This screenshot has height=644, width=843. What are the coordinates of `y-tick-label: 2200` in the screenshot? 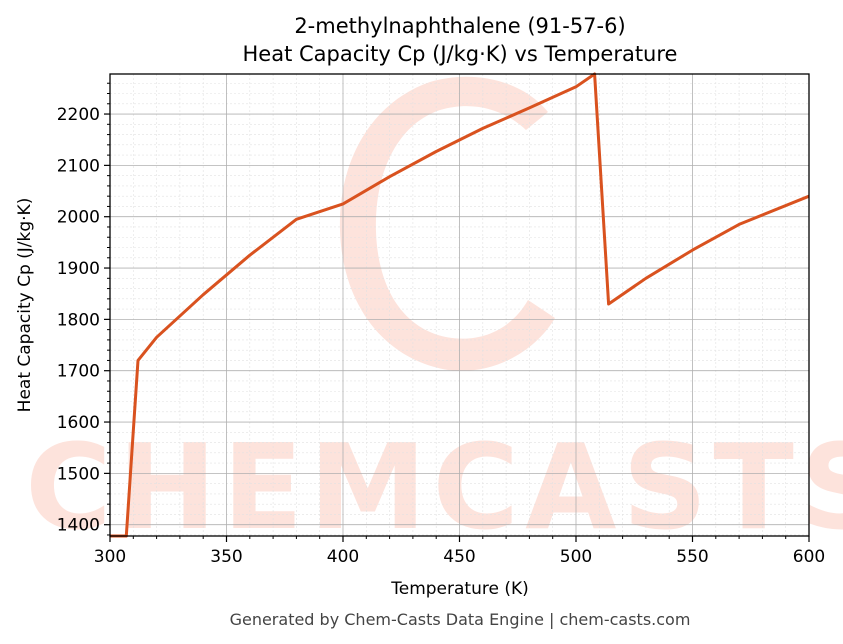 It's located at (78, 115).